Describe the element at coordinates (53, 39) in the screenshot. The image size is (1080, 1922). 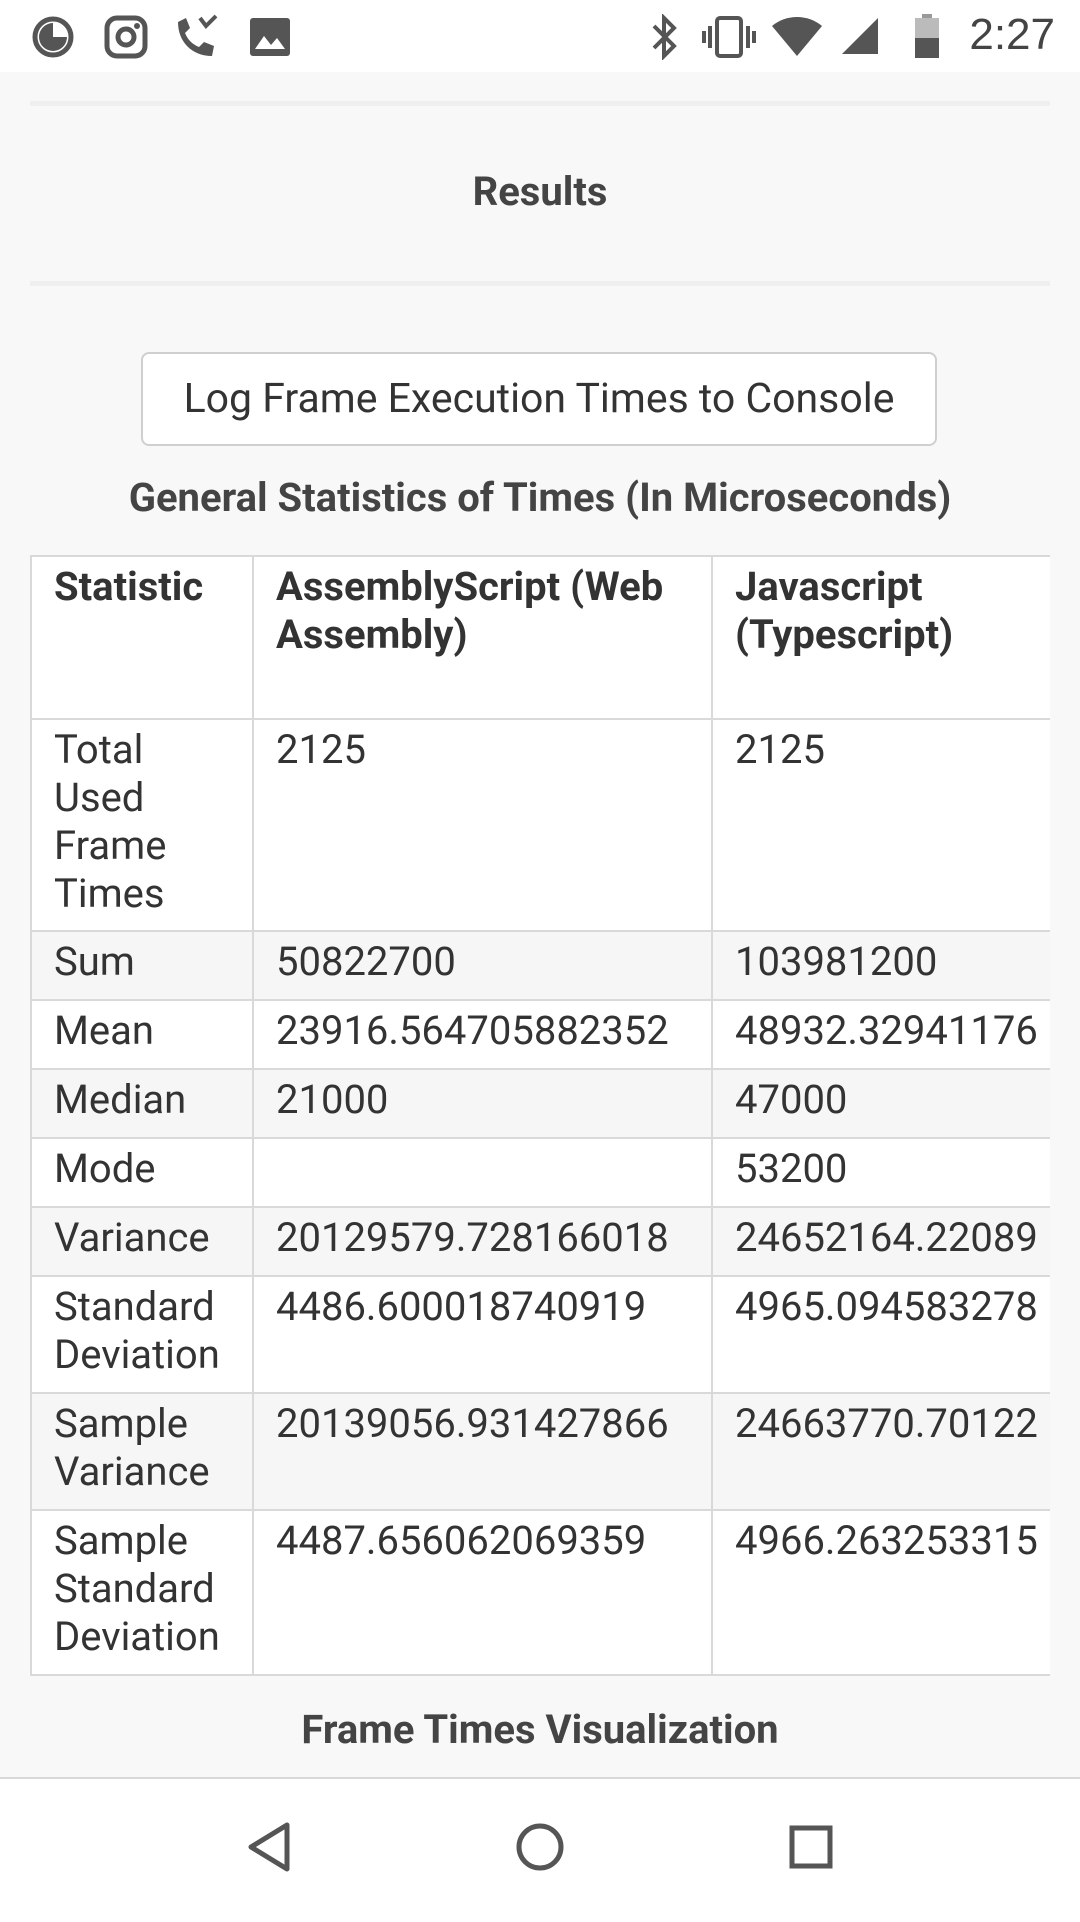
I see `data-saver-icon` at that location.